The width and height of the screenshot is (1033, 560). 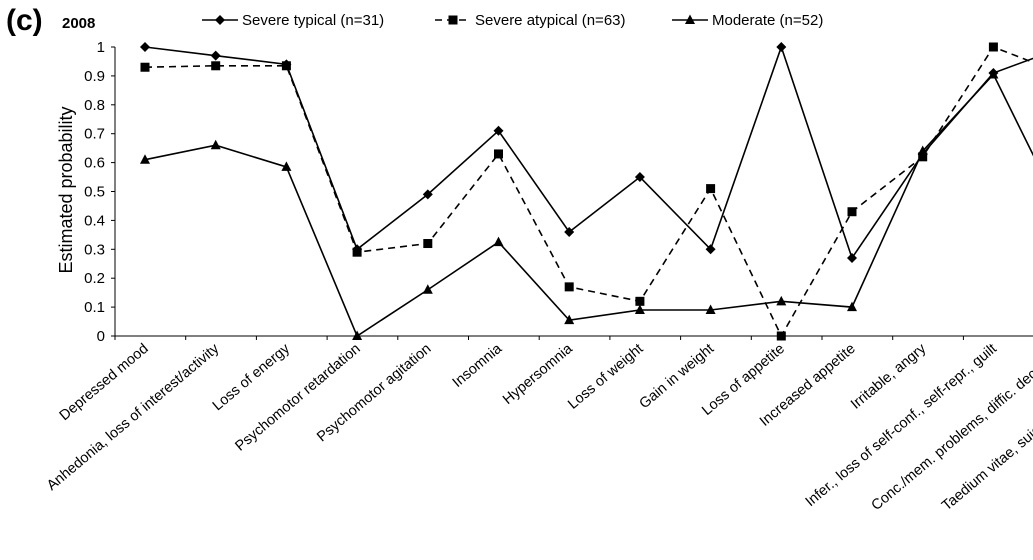 I want to click on legend-entry: Severe typical (n=31), so click(x=293, y=20).